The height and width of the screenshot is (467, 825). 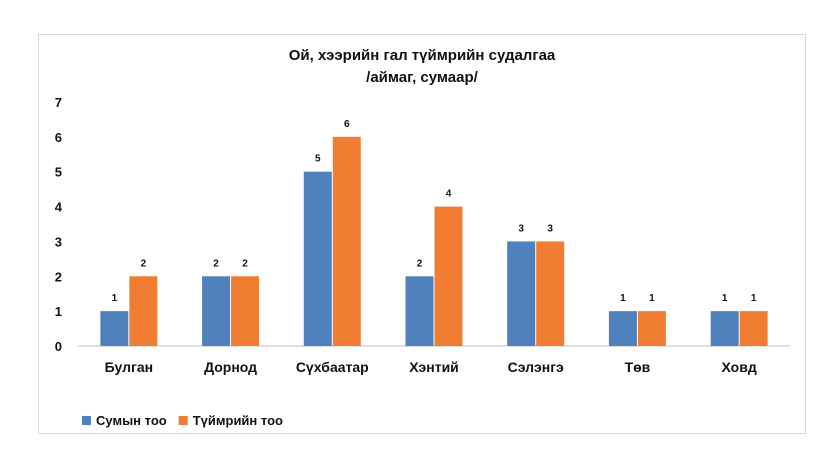 What do you see at coordinates (332, 367) in the screenshot?
I see `category-label: Сүхбаатар` at bounding box center [332, 367].